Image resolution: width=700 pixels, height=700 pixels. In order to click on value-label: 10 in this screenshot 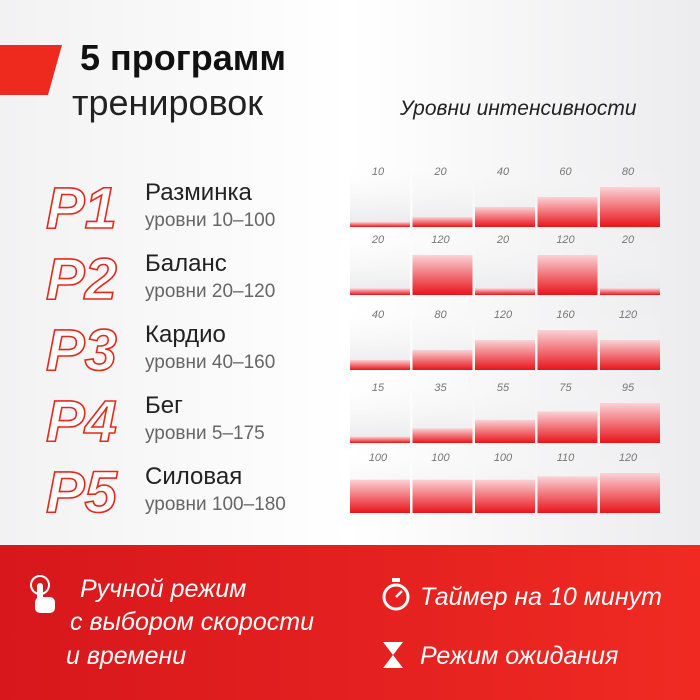, I will do `click(378, 172)`.